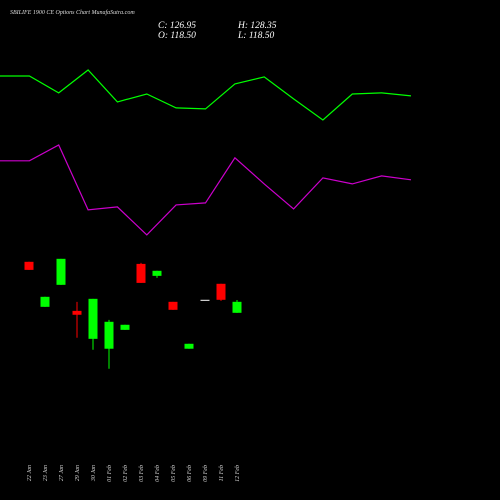 This screenshot has height=500, width=500. Describe the element at coordinates (46, 473) in the screenshot. I see `x-tick-label: 23 Jan` at that location.